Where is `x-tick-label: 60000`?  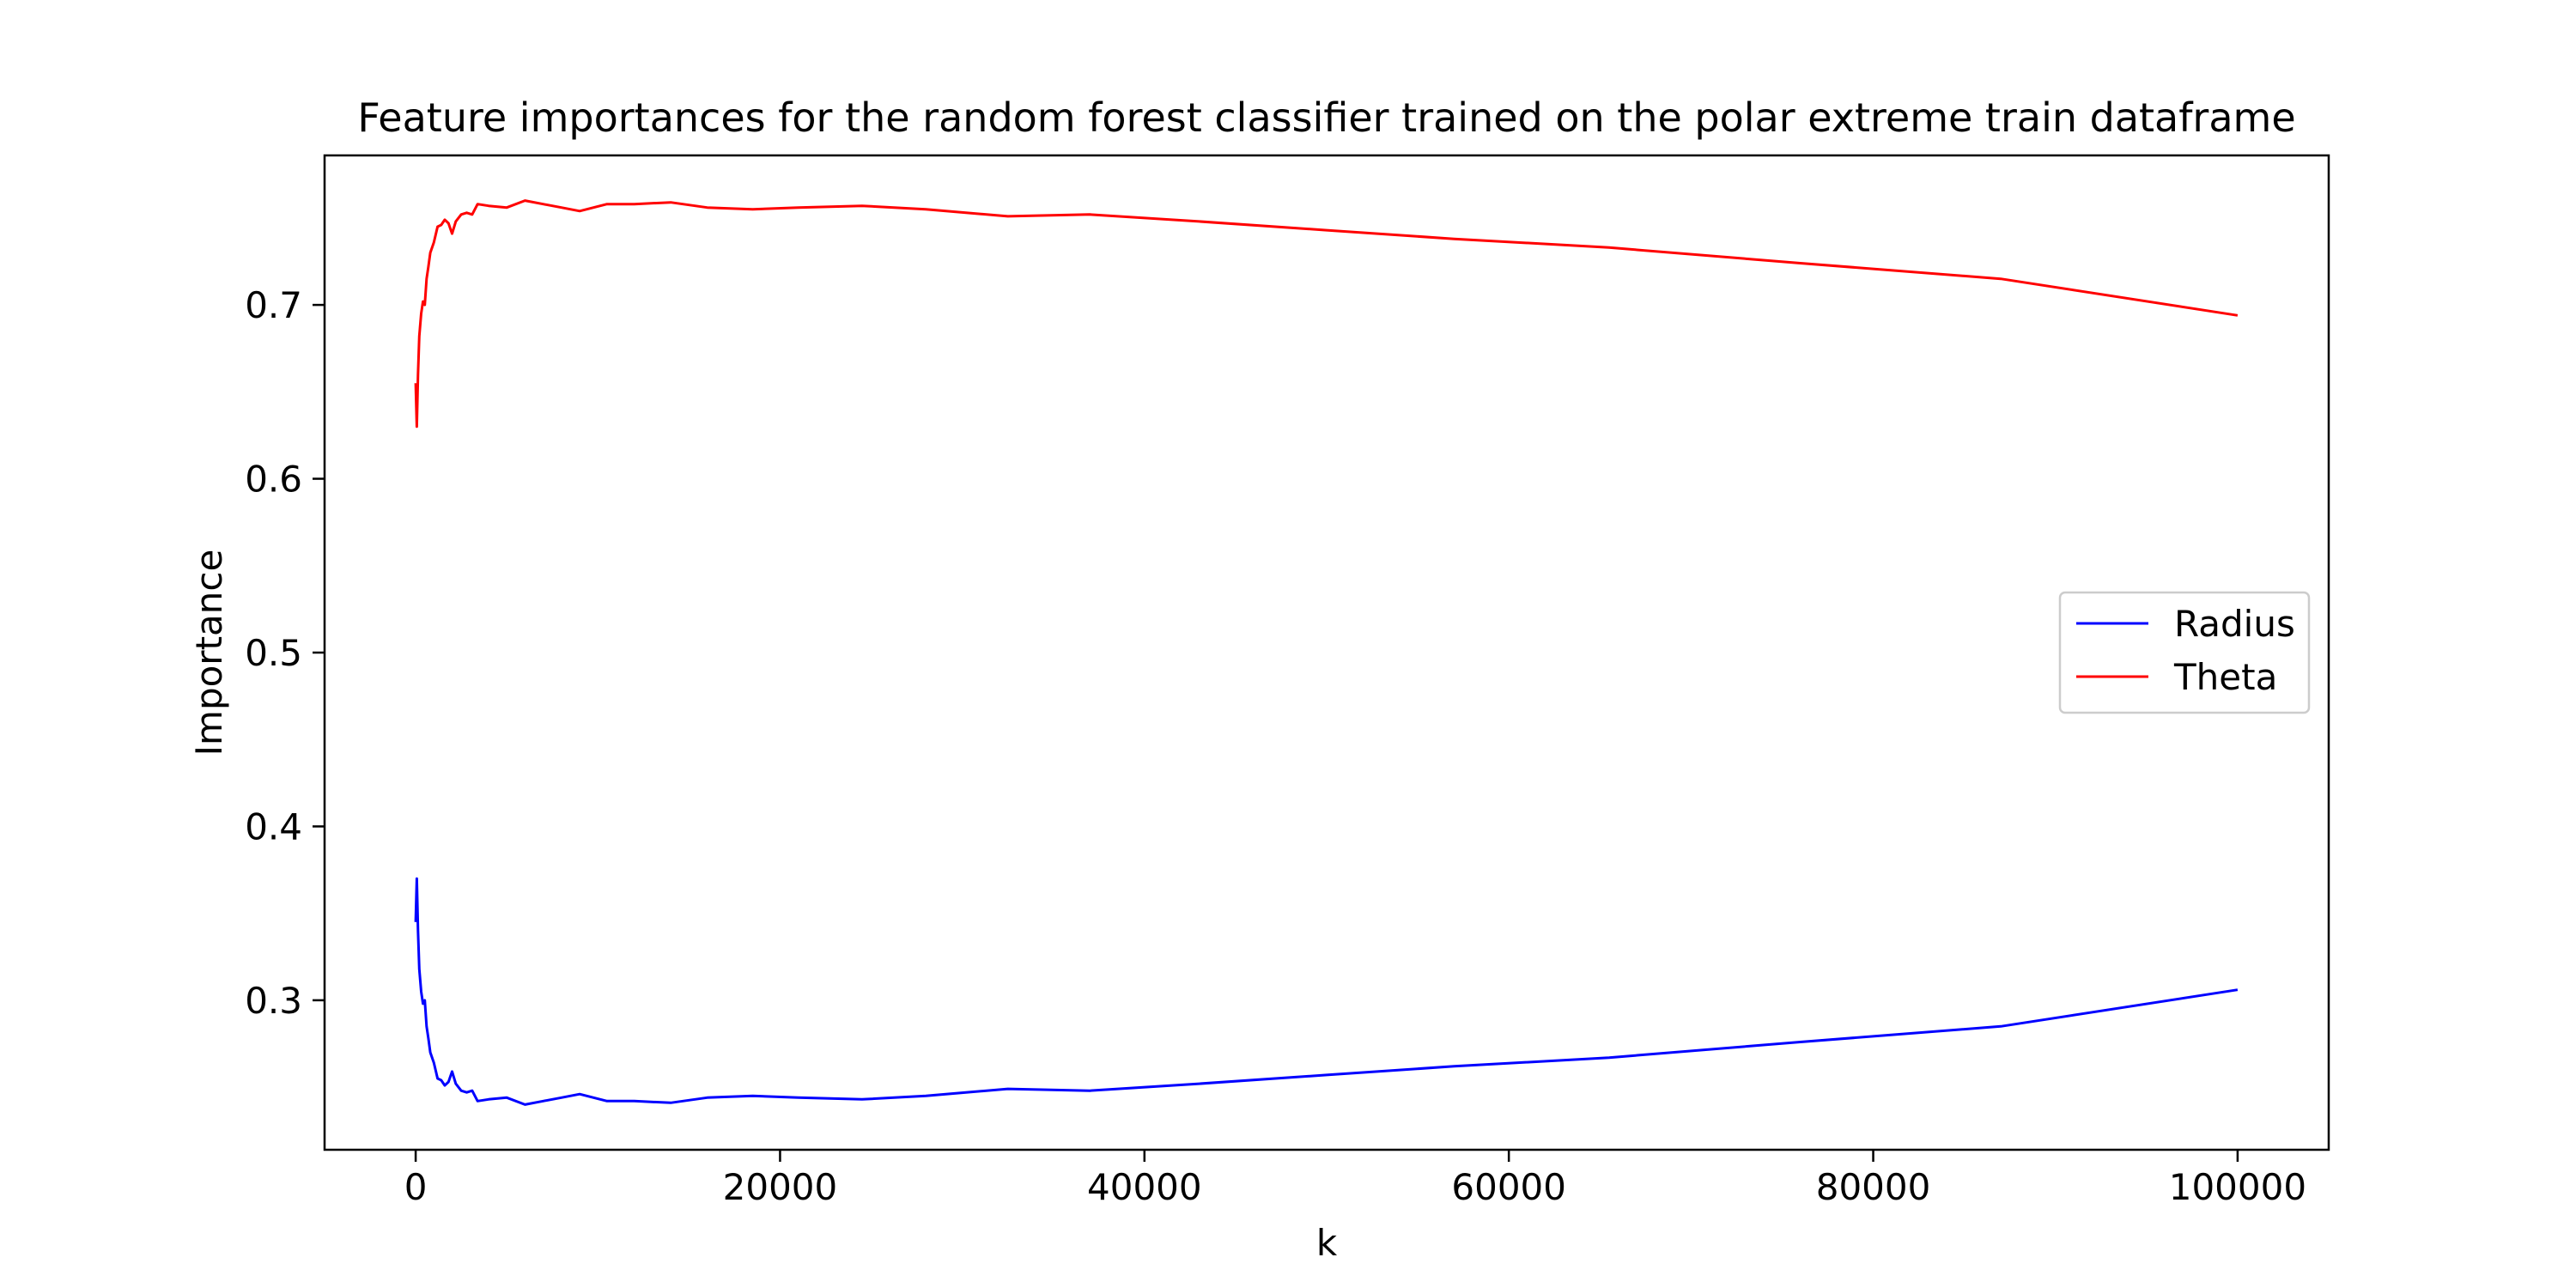
x-tick-label: 60000 is located at coordinates (1508, 1187).